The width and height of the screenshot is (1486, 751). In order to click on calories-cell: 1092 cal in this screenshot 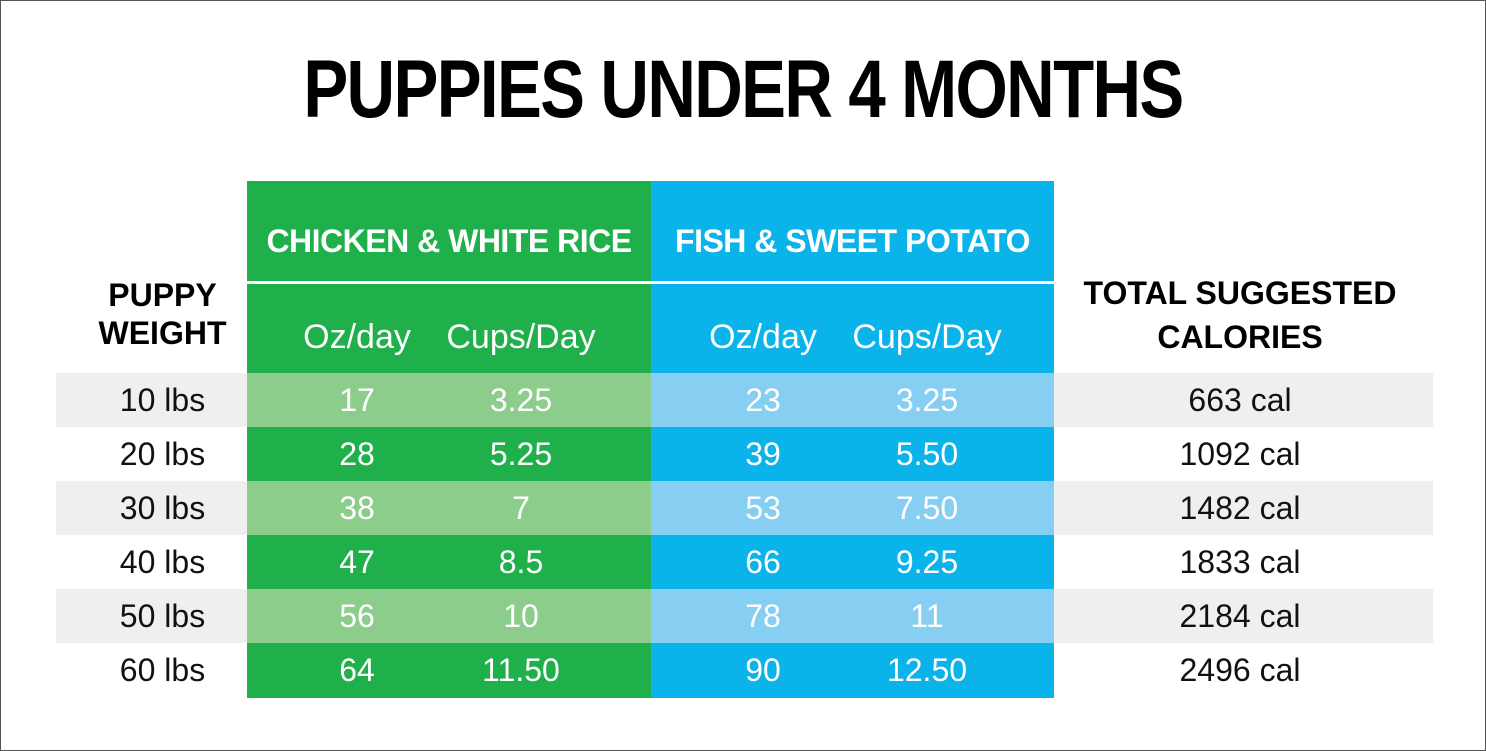, I will do `click(1240, 454)`.